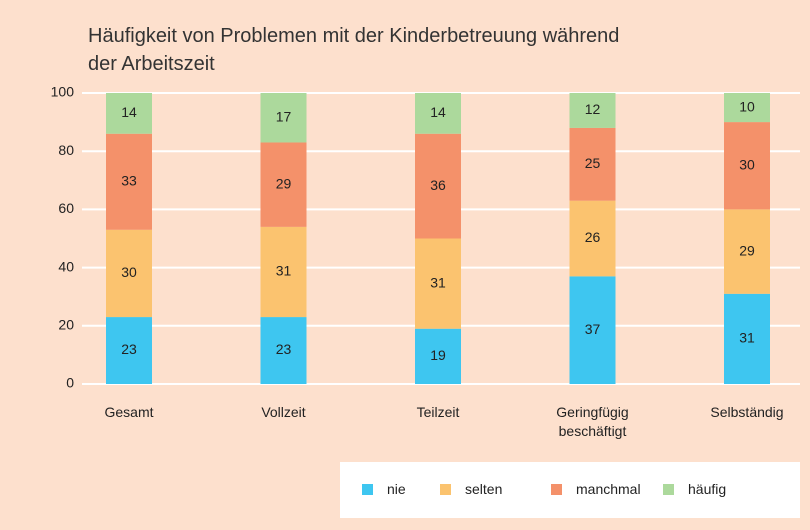  I want to click on legend-item: häufig, so click(694, 489).